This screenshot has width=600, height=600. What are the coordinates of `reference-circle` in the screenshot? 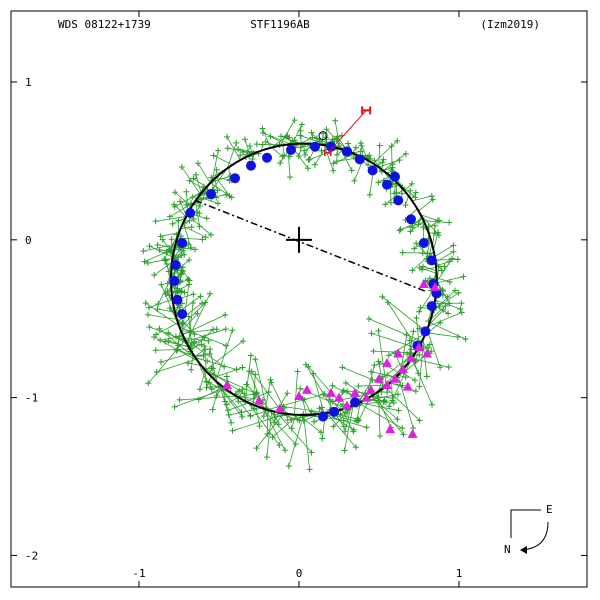 It's located at (323, 136).